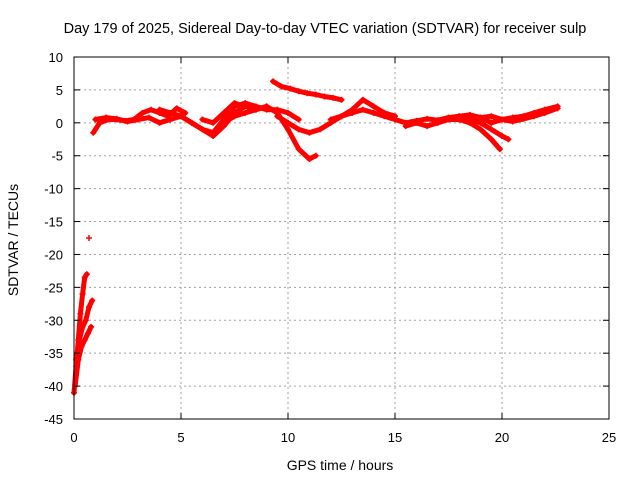  I want to click on y-tick-label: -30, so click(53, 320).